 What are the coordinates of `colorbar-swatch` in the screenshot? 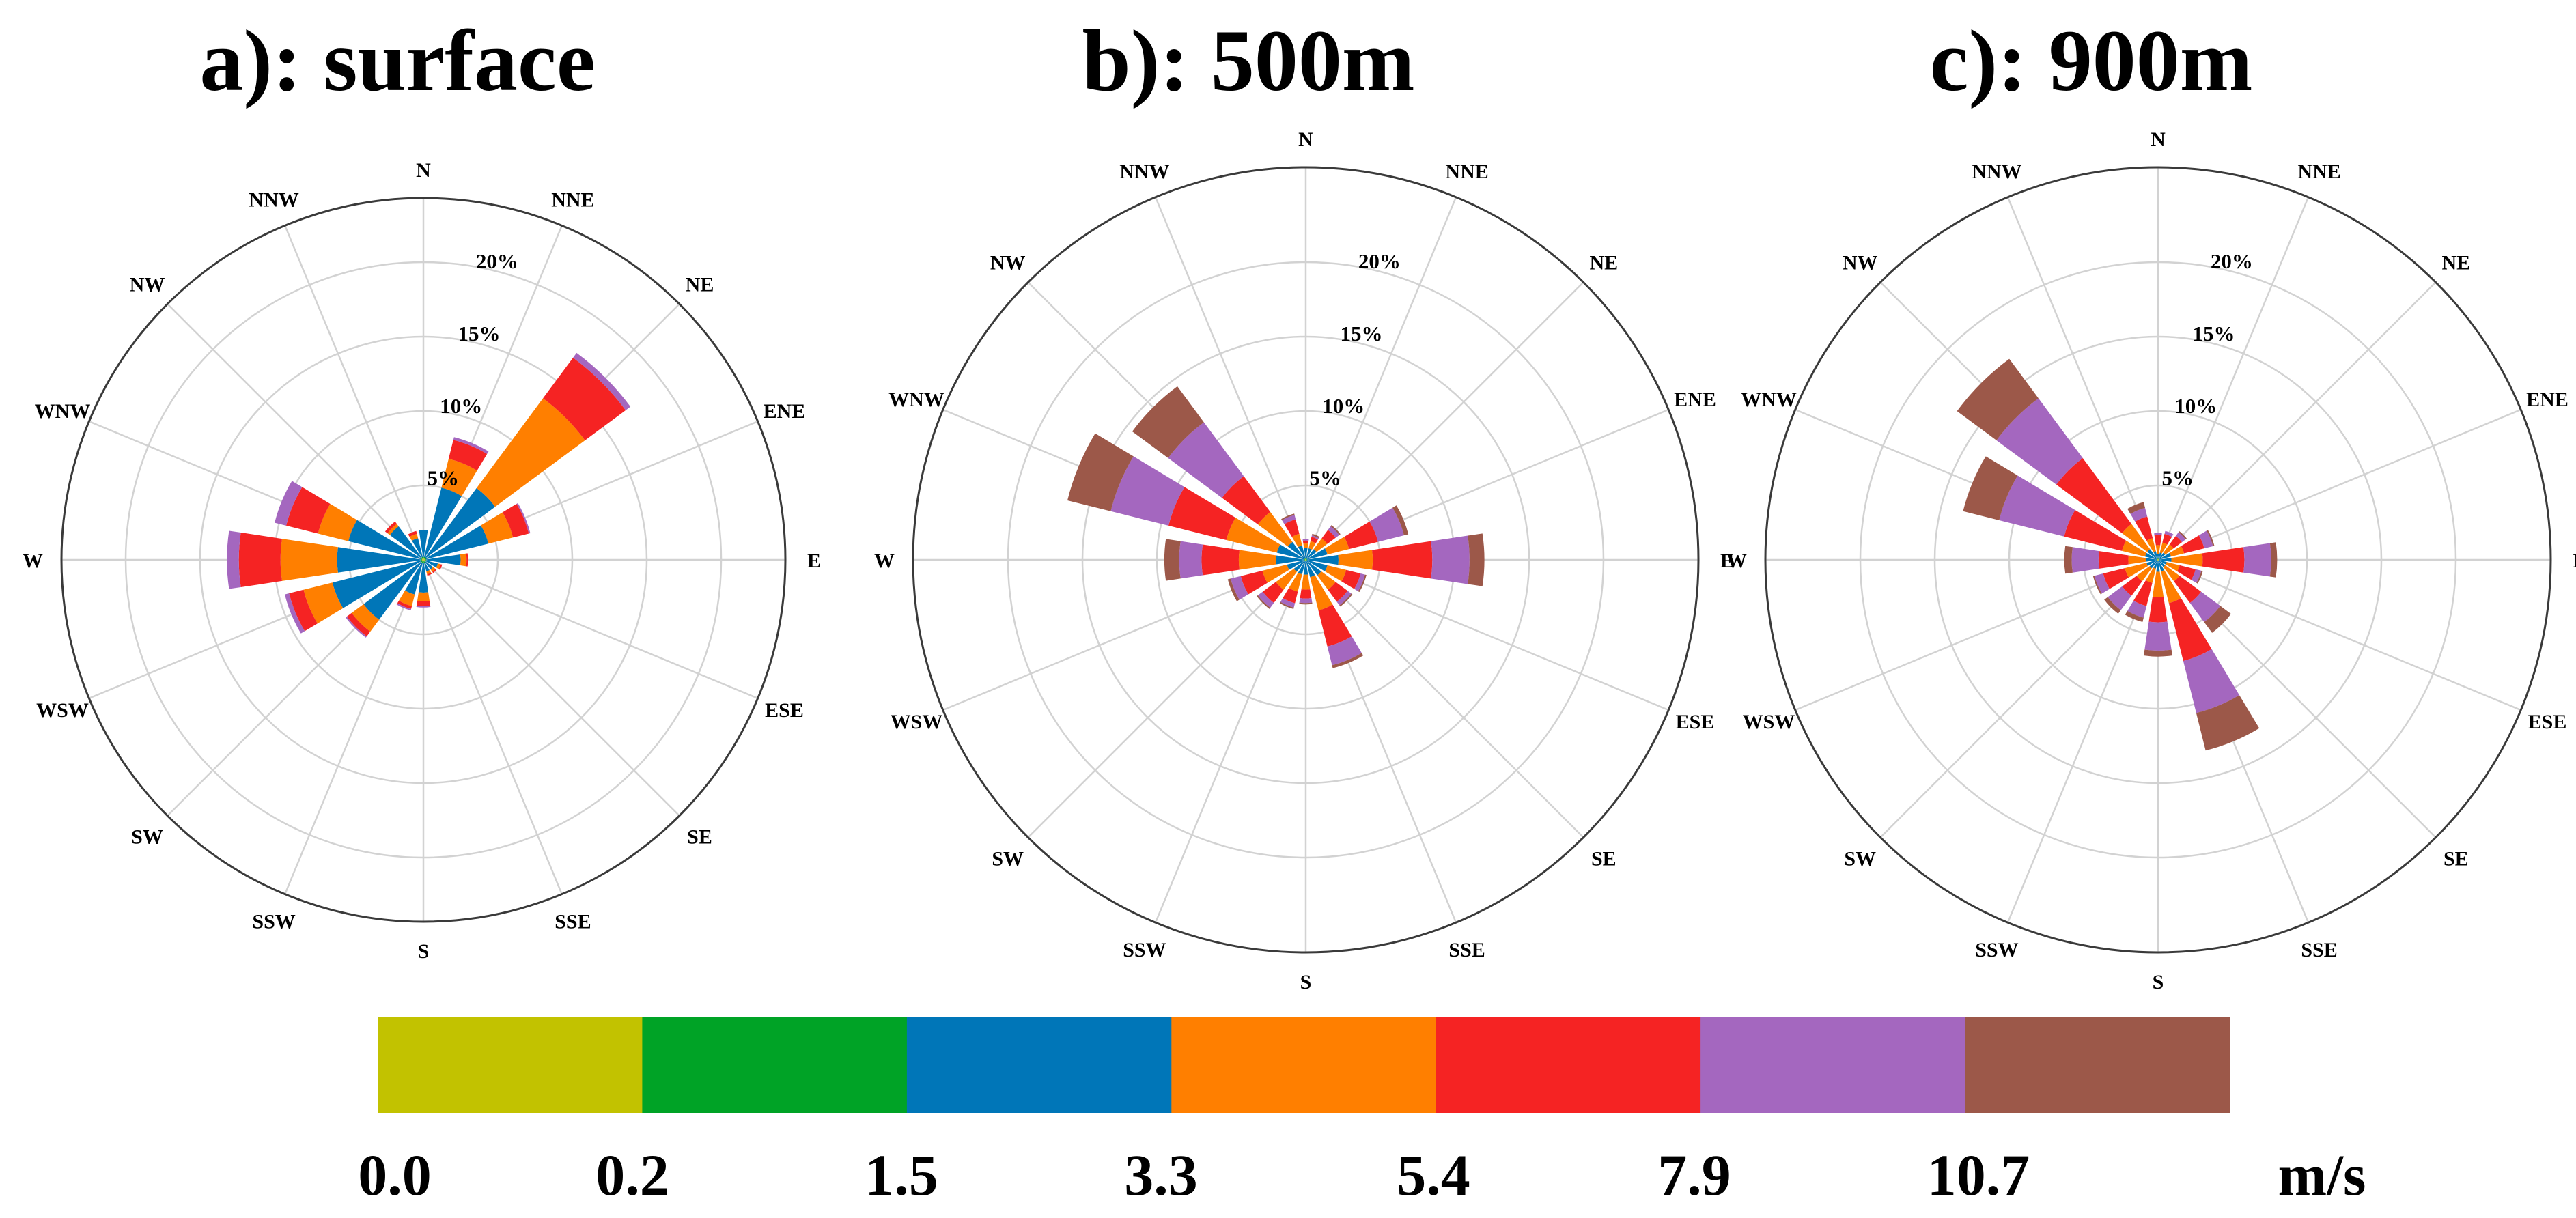 It's located at (1039, 1065).